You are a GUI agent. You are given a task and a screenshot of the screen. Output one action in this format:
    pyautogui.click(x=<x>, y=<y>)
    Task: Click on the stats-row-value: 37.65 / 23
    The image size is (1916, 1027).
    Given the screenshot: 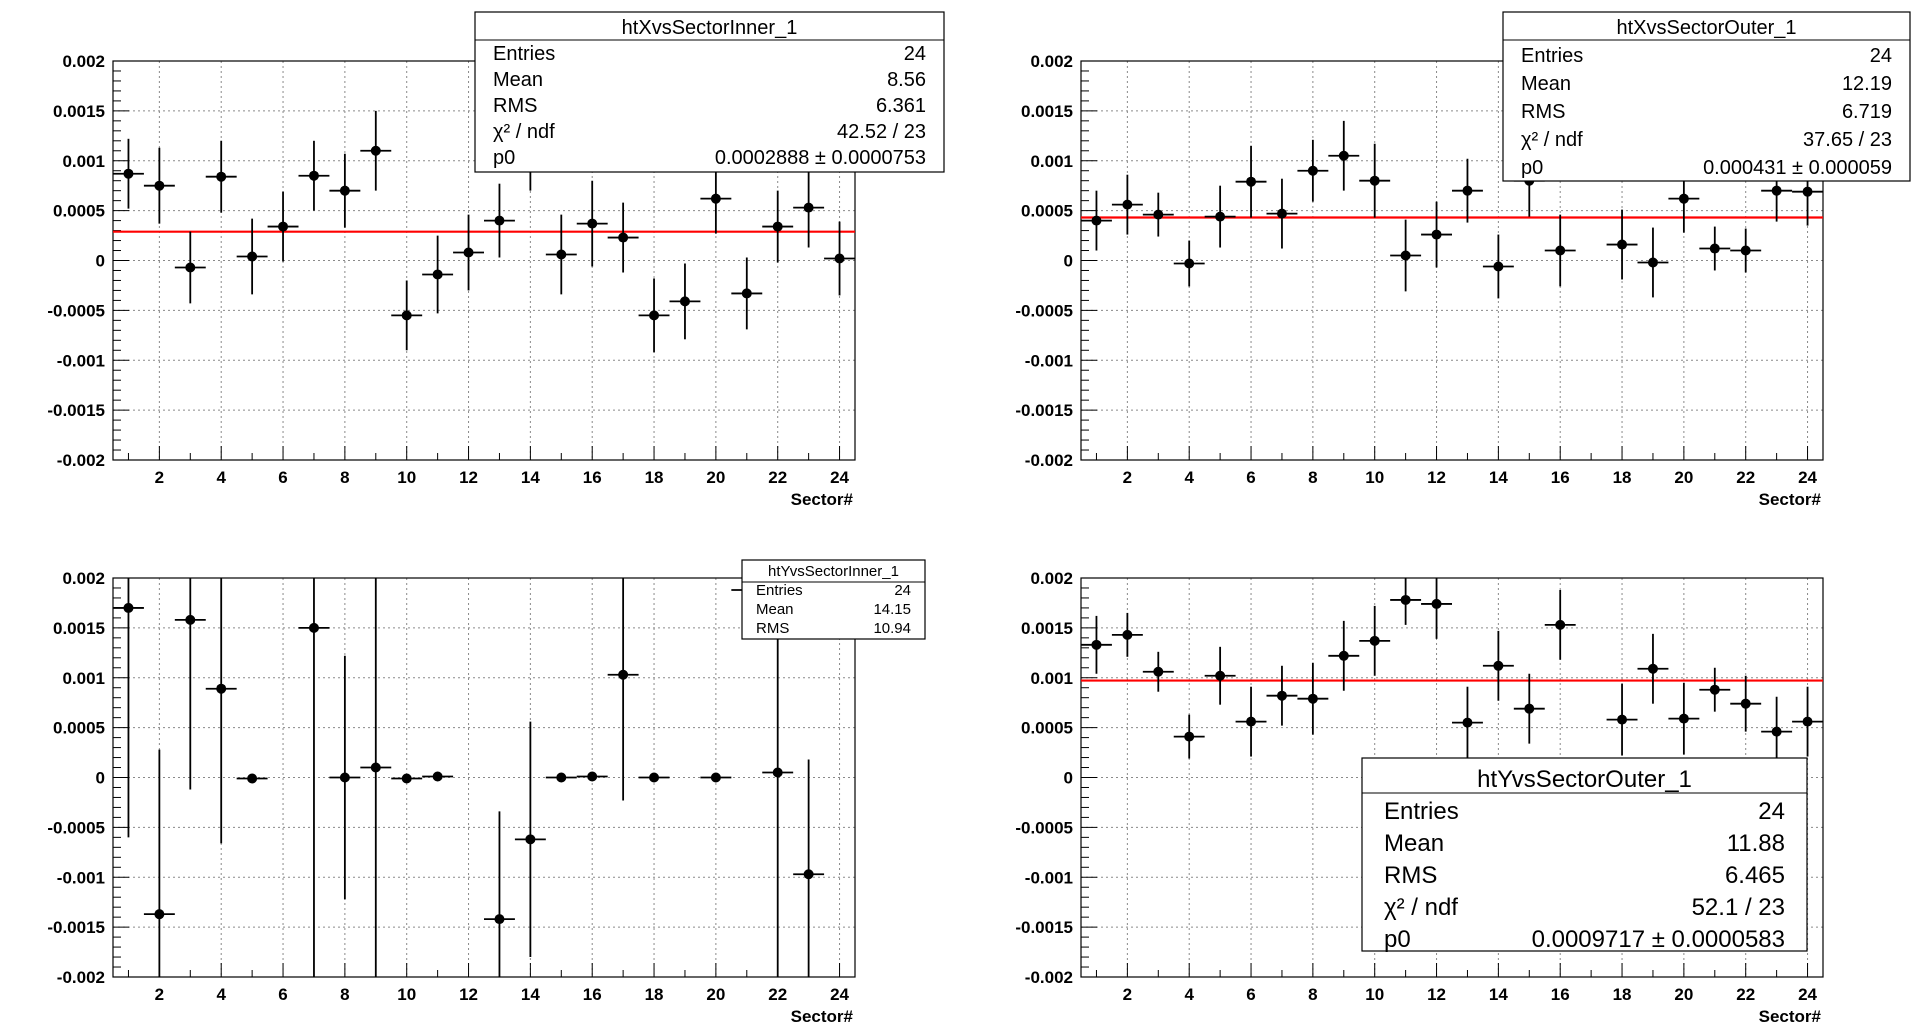 What is the action you would take?
    pyautogui.click(x=1847, y=140)
    